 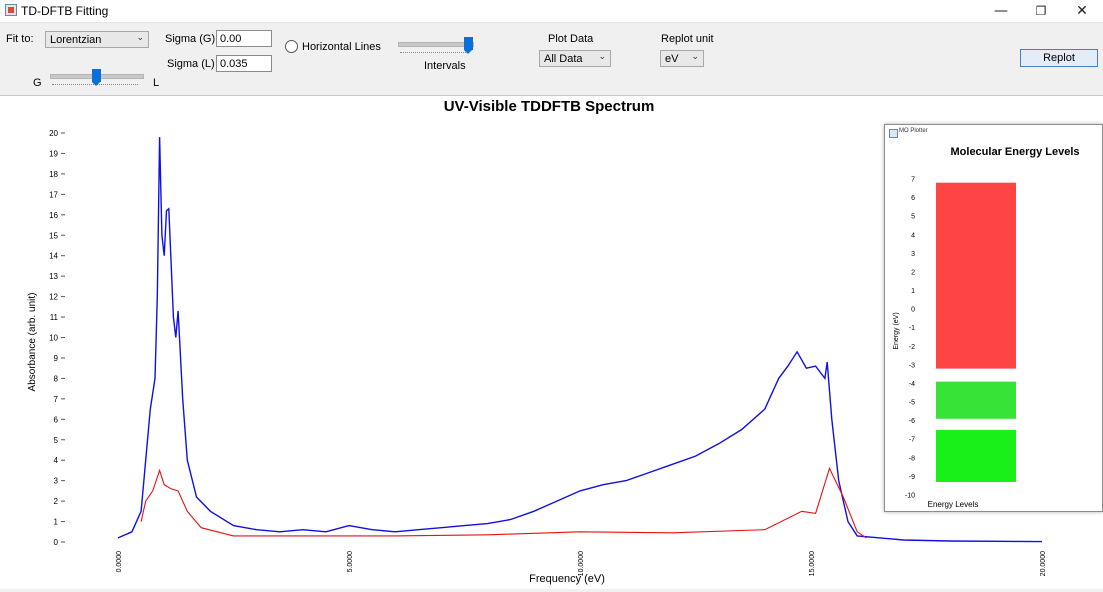 What do you see at coordinates (56, 460) in the screenshot?
I see `y-tick-label: 4` at bounding box center [56, 460].